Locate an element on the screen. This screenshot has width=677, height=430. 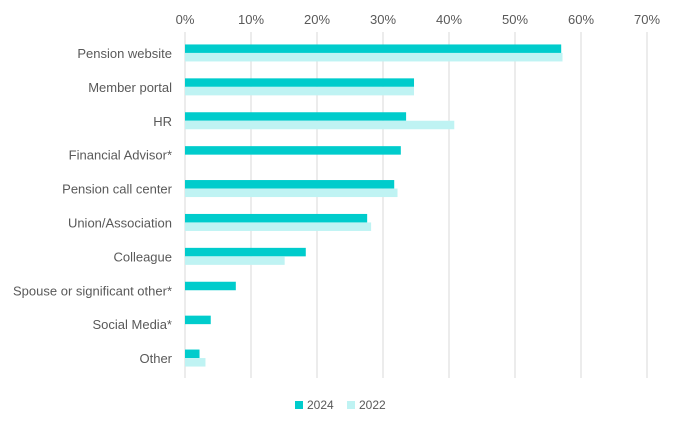
category-label: Pension website is located at coordinates (124, 53).